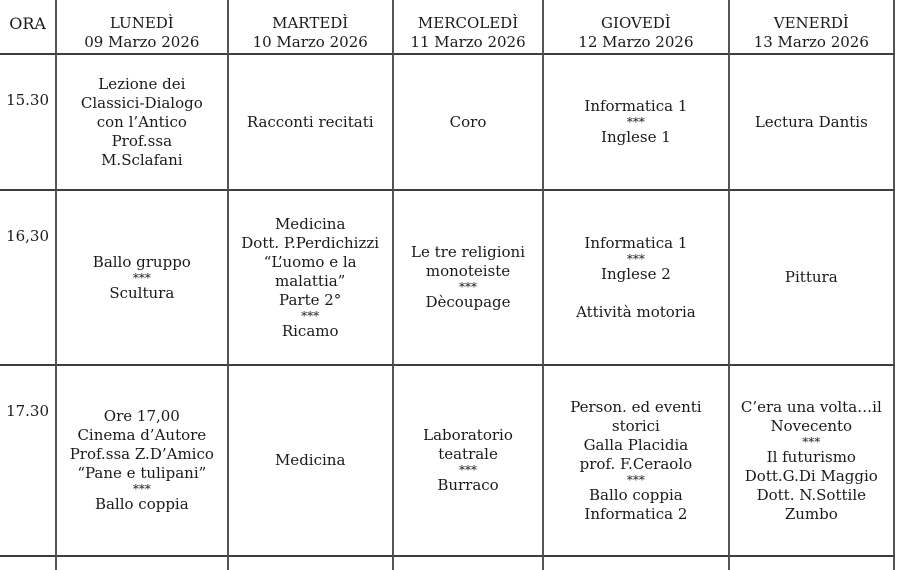 The image size is (900, 570). Describe the element at coordinates (142, 292) in the screenshot. I see `cell-line: Scultura` at that location.